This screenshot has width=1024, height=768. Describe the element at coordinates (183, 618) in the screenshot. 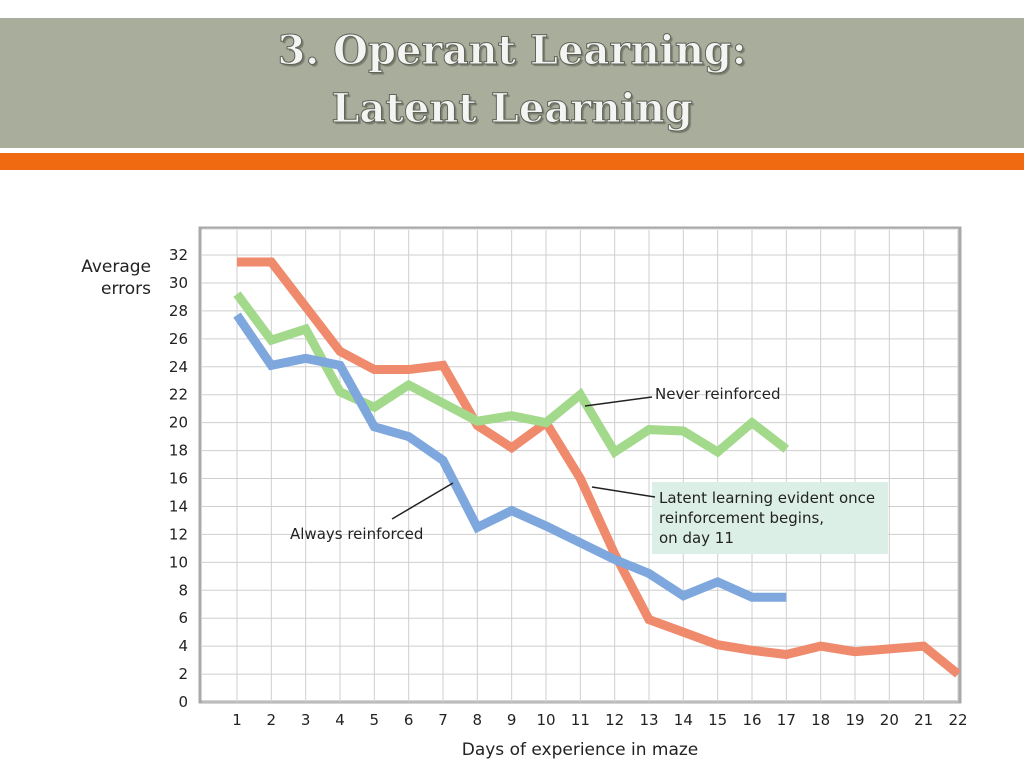

I see `y-tick-label: 6` at that location.